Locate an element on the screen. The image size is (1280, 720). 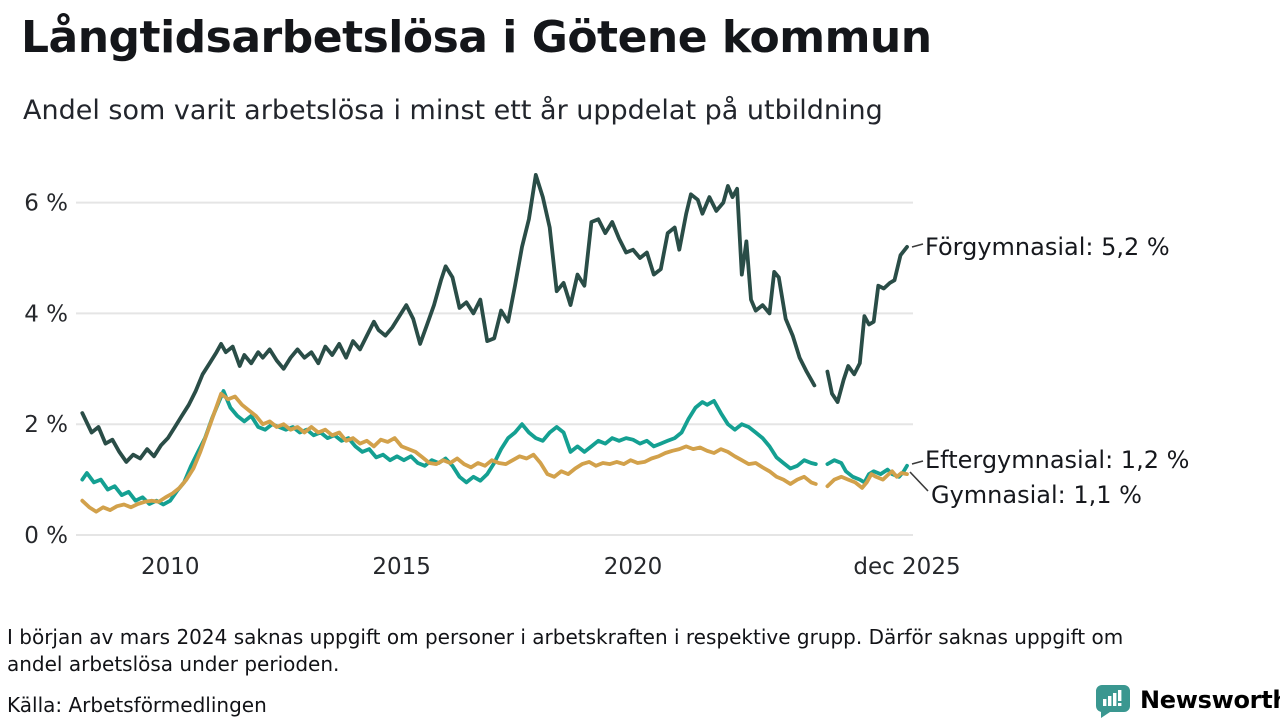
series-line-förgymnasial is located at coordinates (867, 324).